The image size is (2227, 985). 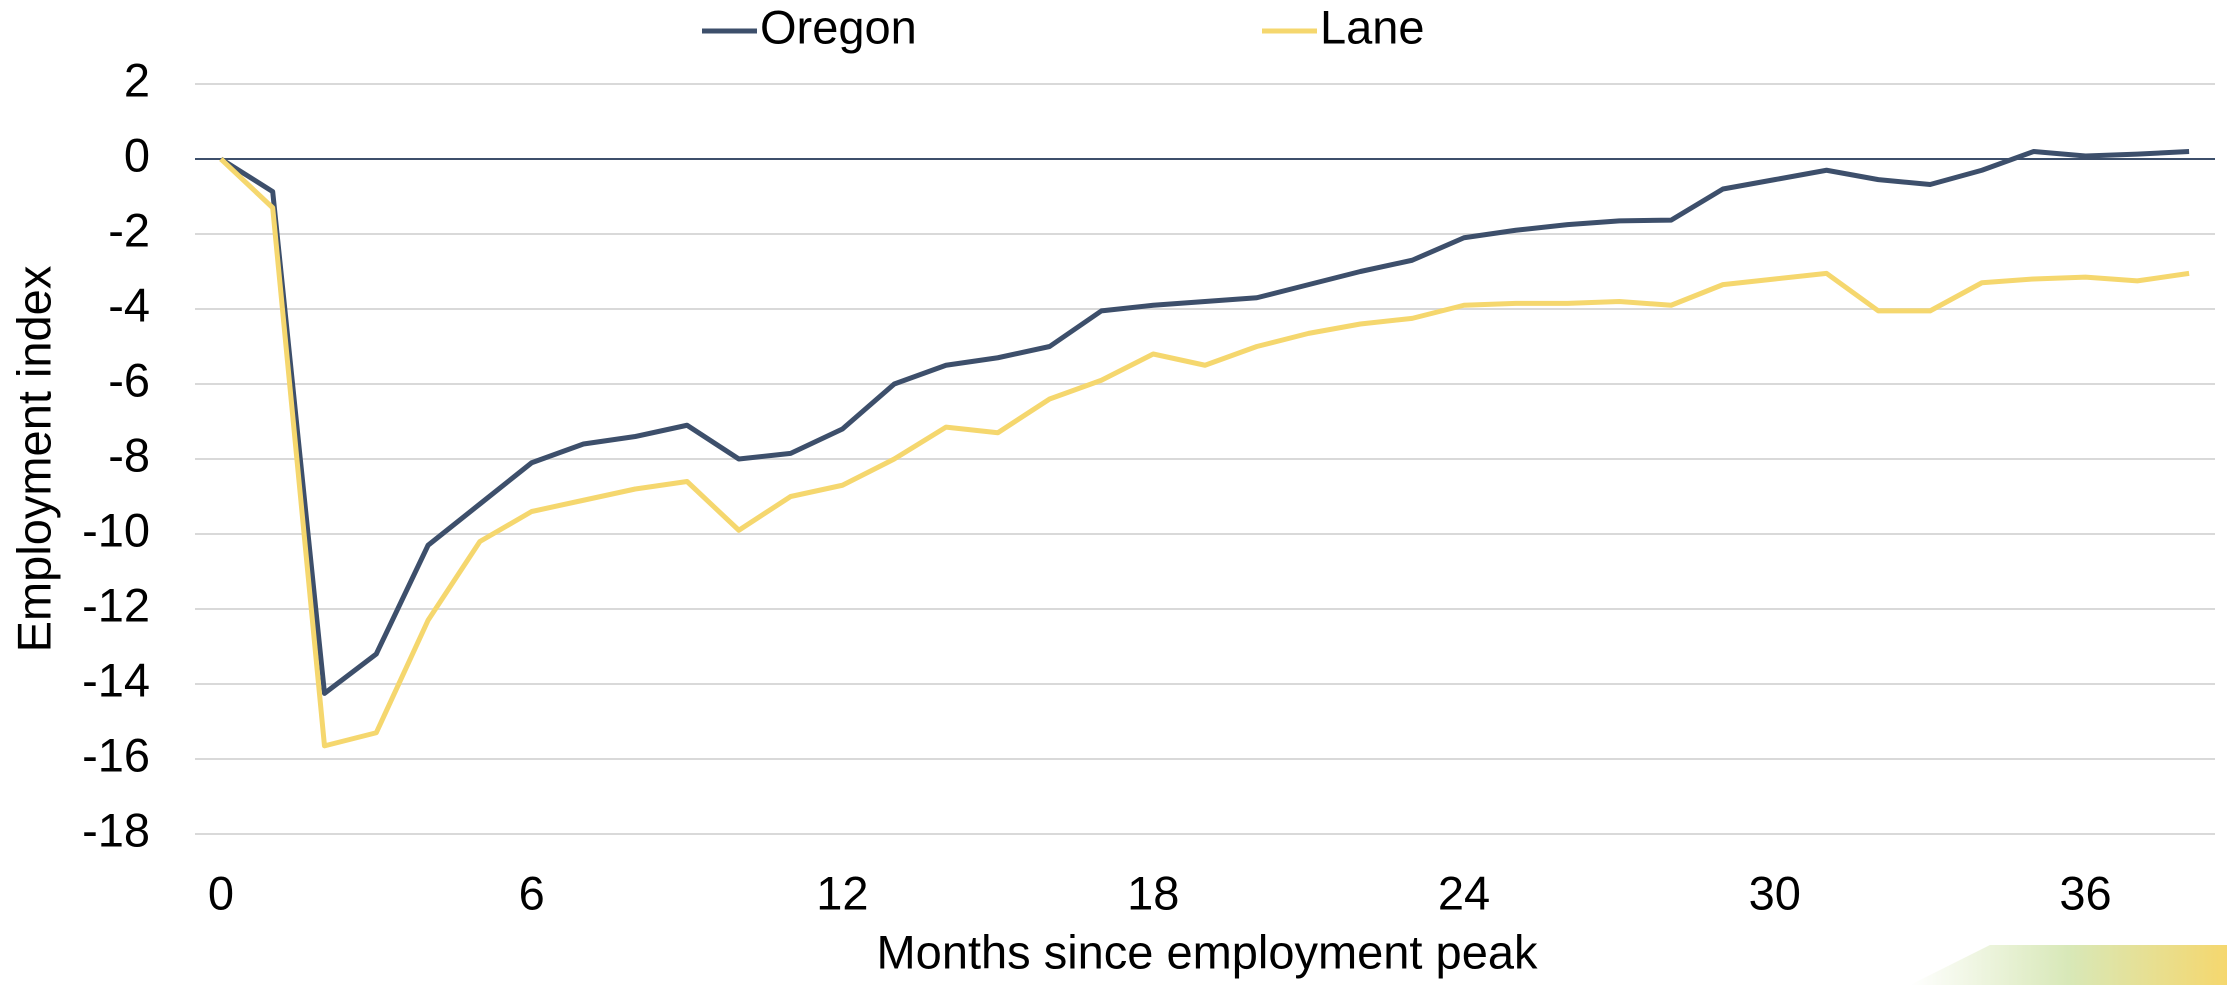 I want to click on y-tick-label: -14, so click(x=116, y=679).